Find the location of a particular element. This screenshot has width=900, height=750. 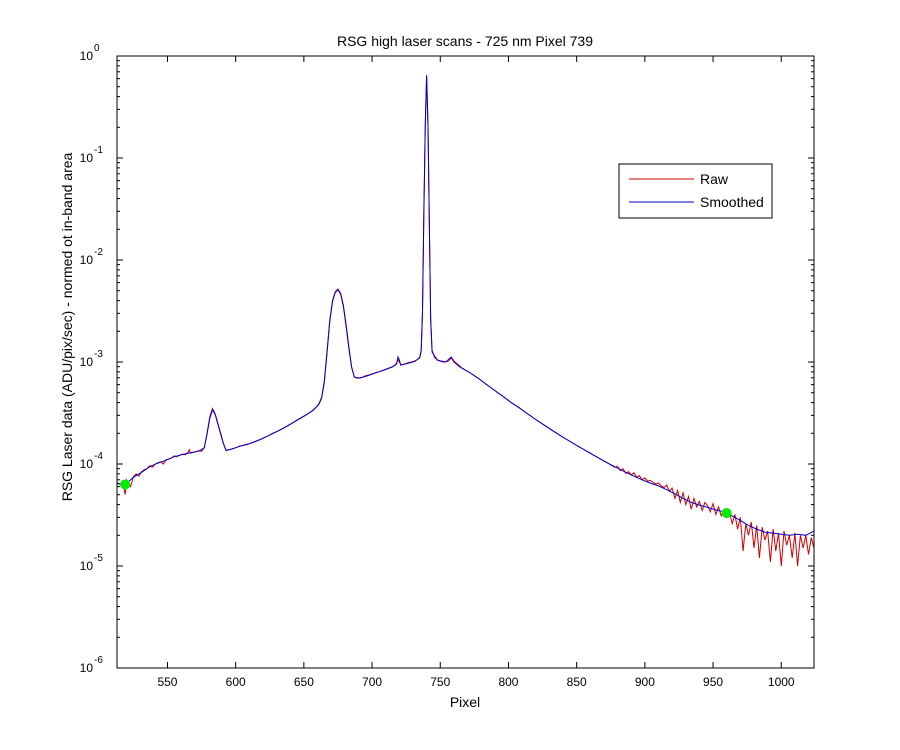

x-tick-label: 550 is located at coordinates (167, 682).